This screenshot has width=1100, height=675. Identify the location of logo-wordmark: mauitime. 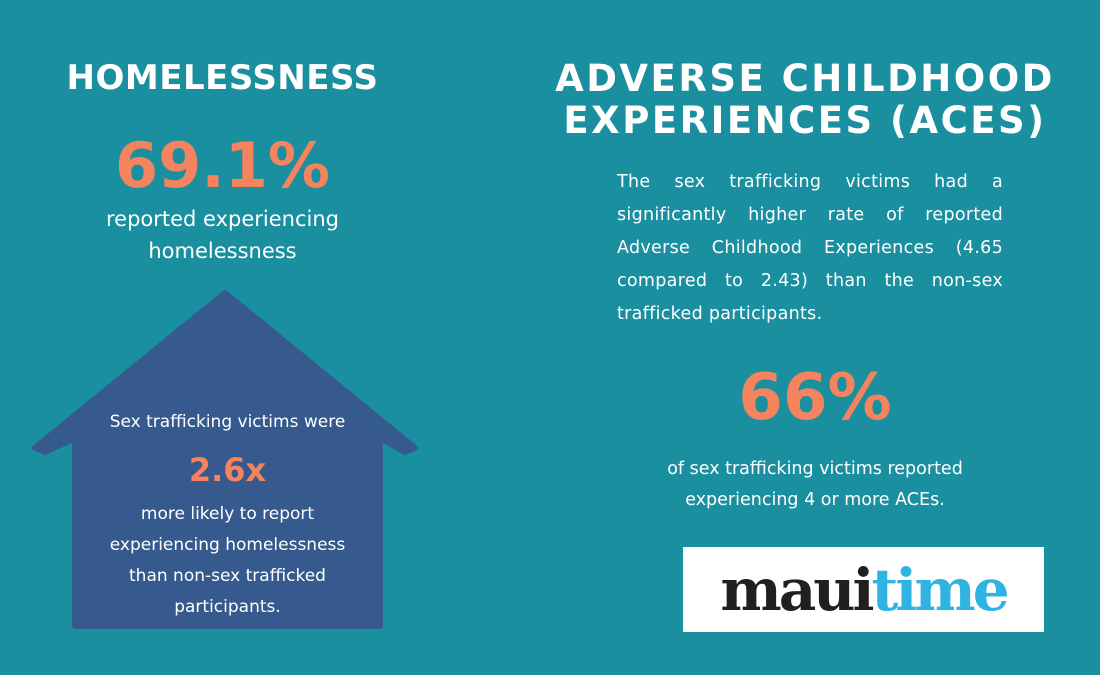
(864, 590).